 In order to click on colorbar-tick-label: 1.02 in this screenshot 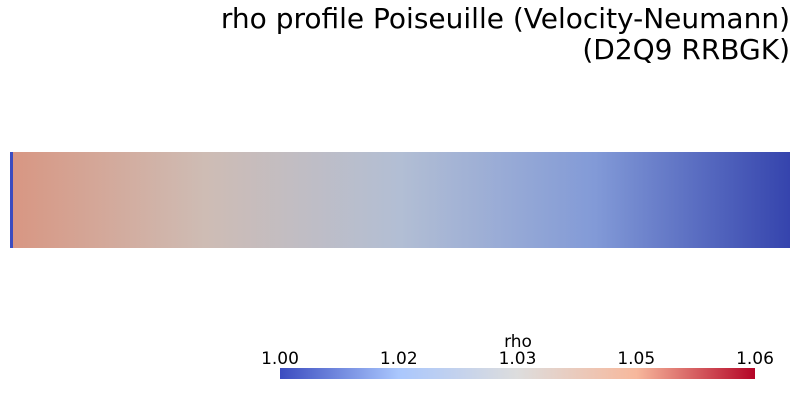, I will do `click(399, 359)`.